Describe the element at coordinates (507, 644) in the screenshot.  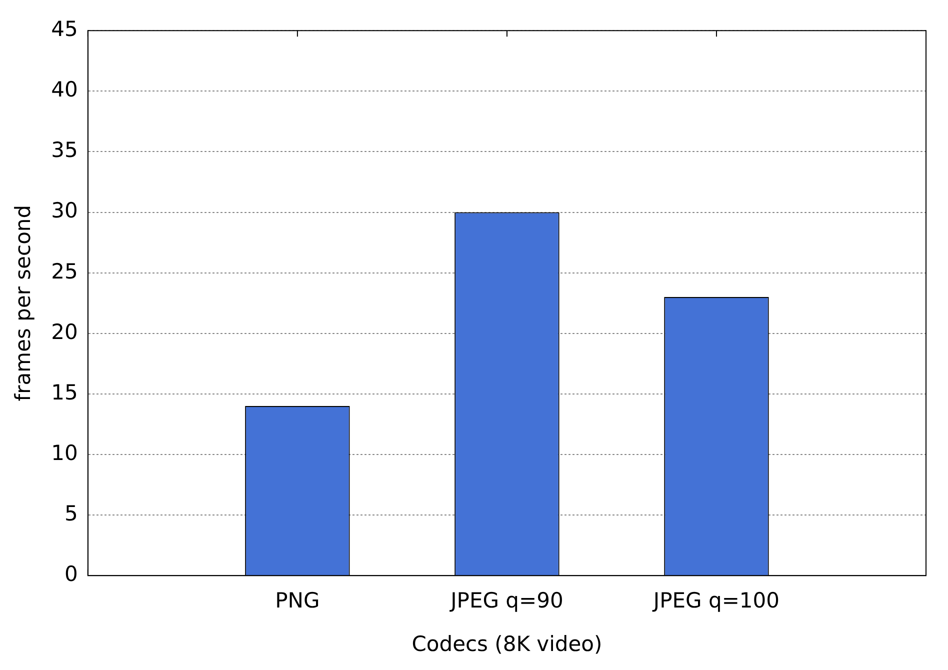
I see `x-axis-title: Codecs (8K video)` at that location.